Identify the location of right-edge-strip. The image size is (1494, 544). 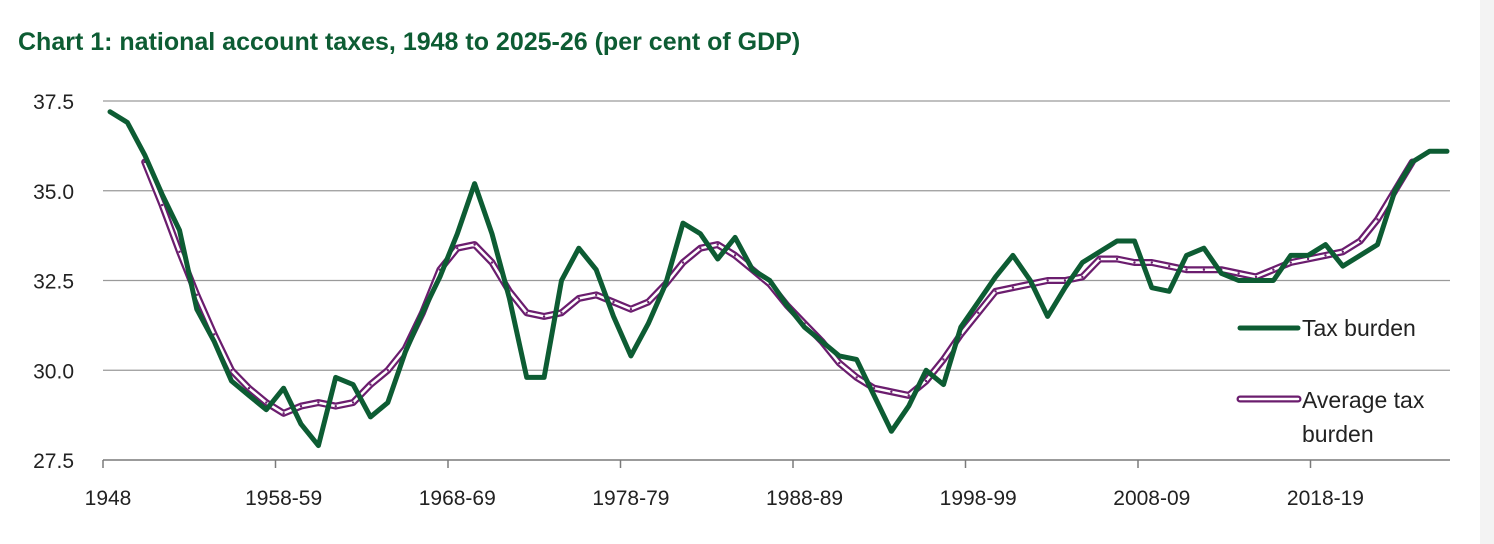
(1487, 272).